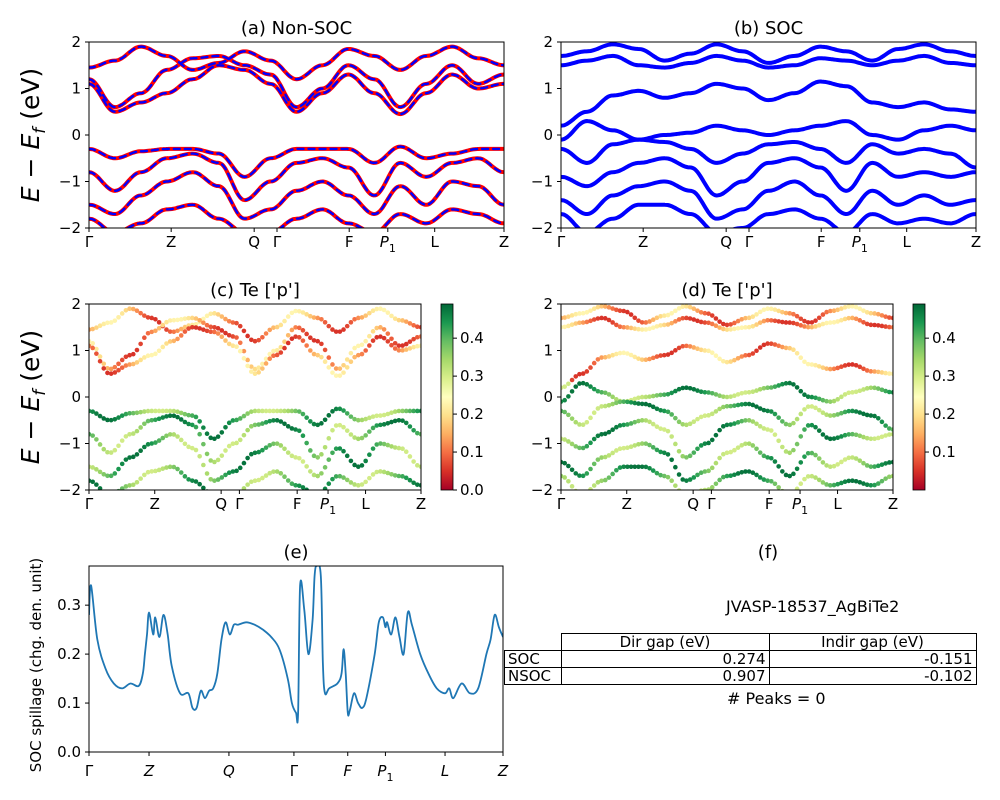  I want to click on y-tick-label: 1, so click(548, 89).